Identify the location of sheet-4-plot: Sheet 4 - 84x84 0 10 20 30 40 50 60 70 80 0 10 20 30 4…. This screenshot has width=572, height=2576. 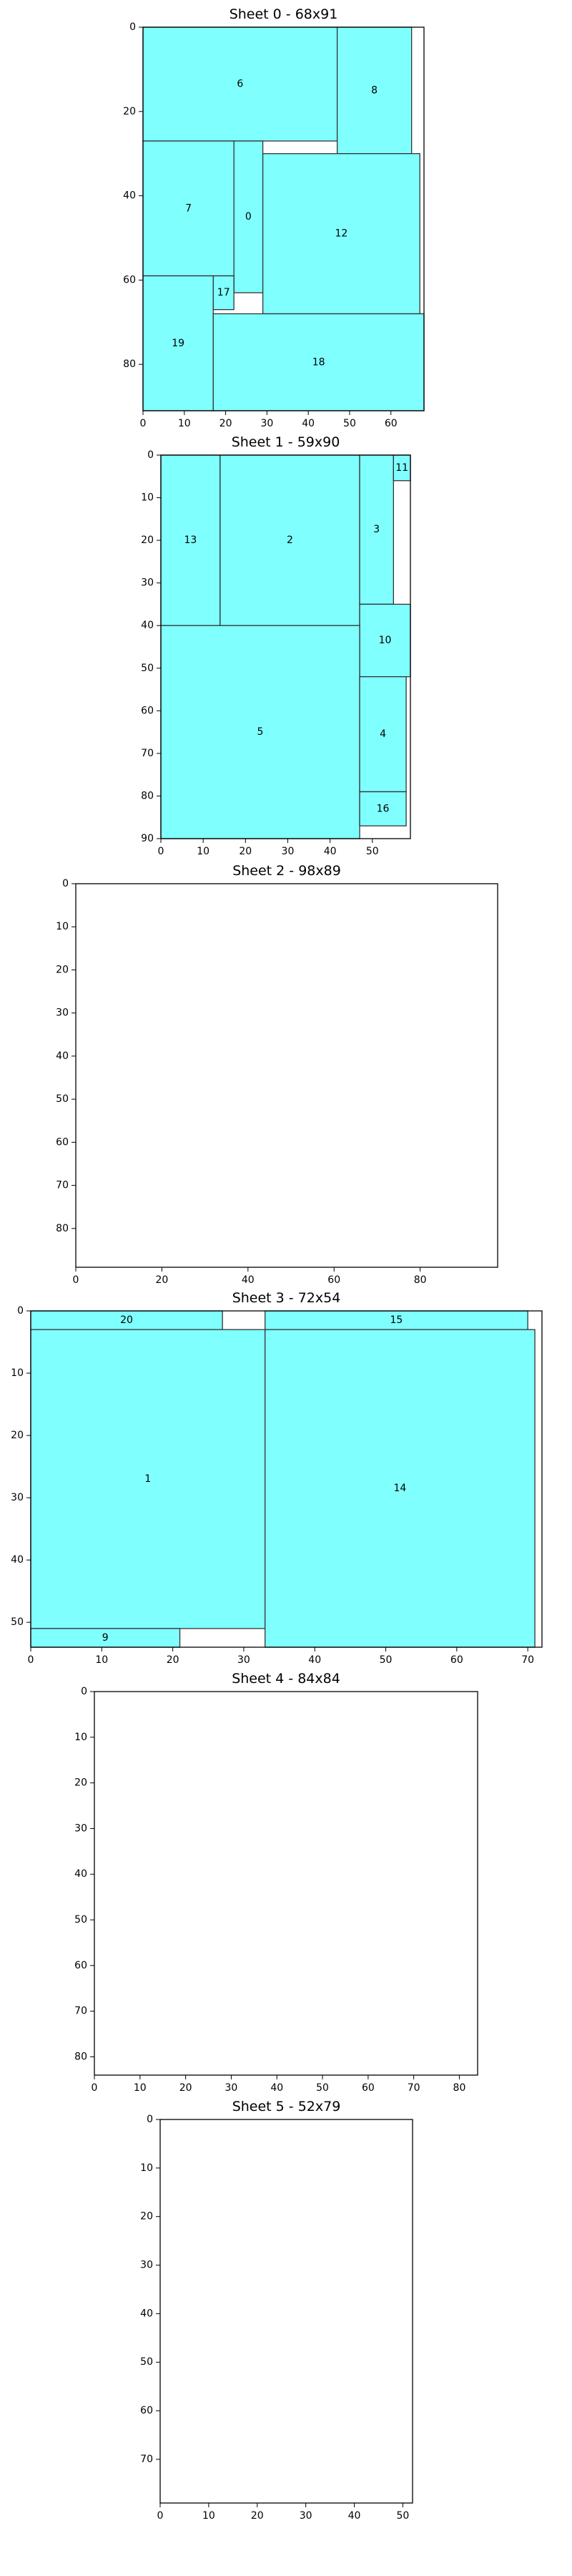
(276, 1882).